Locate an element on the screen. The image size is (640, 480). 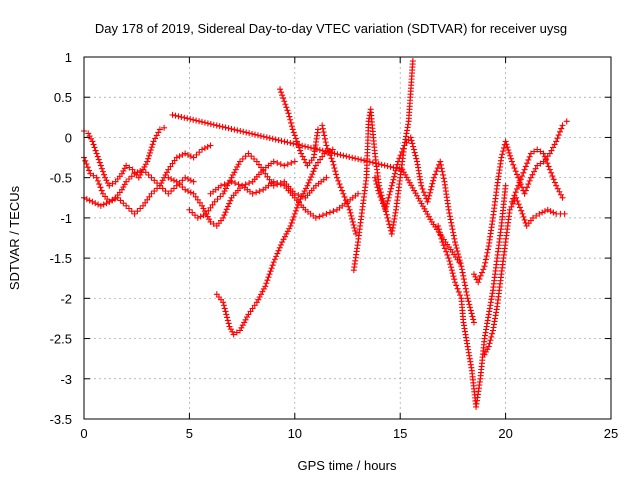
y-tick-label: -1 is located at coordinates (66, 218).